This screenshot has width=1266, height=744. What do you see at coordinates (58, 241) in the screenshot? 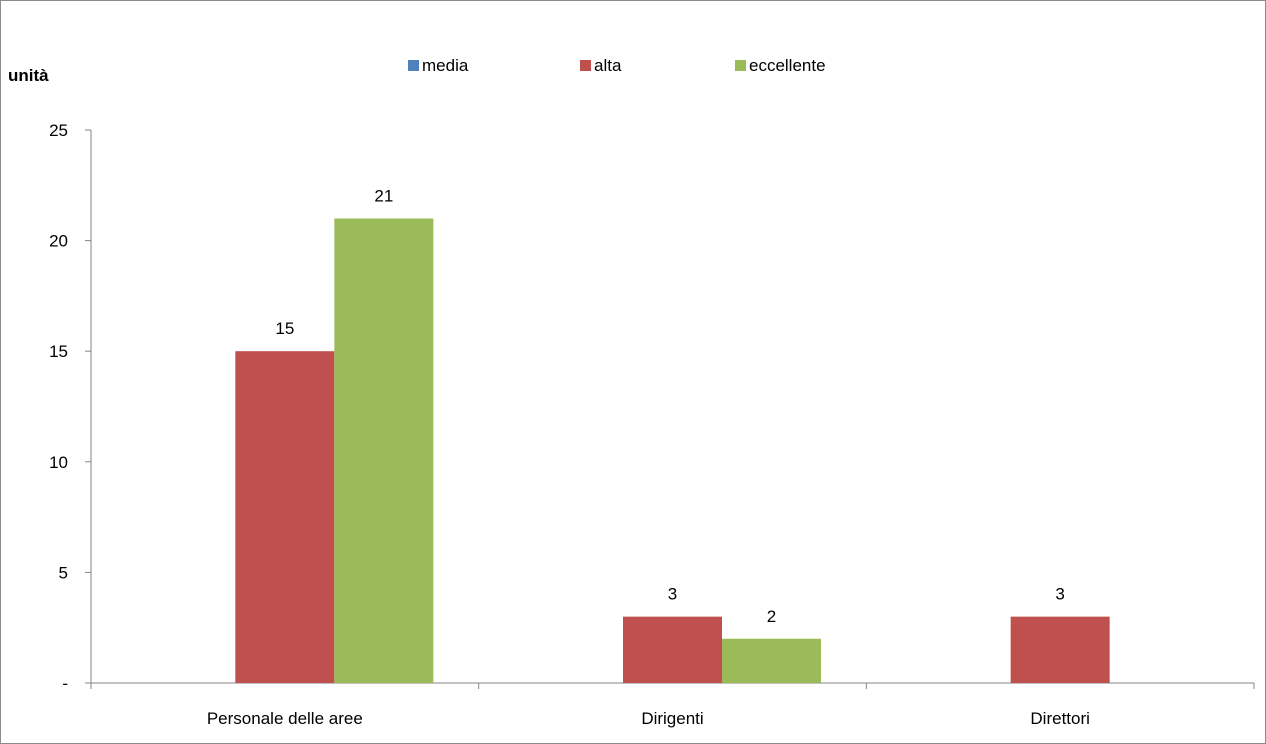
I see `y-tick-label: 20` at bounding box center [58, 241].